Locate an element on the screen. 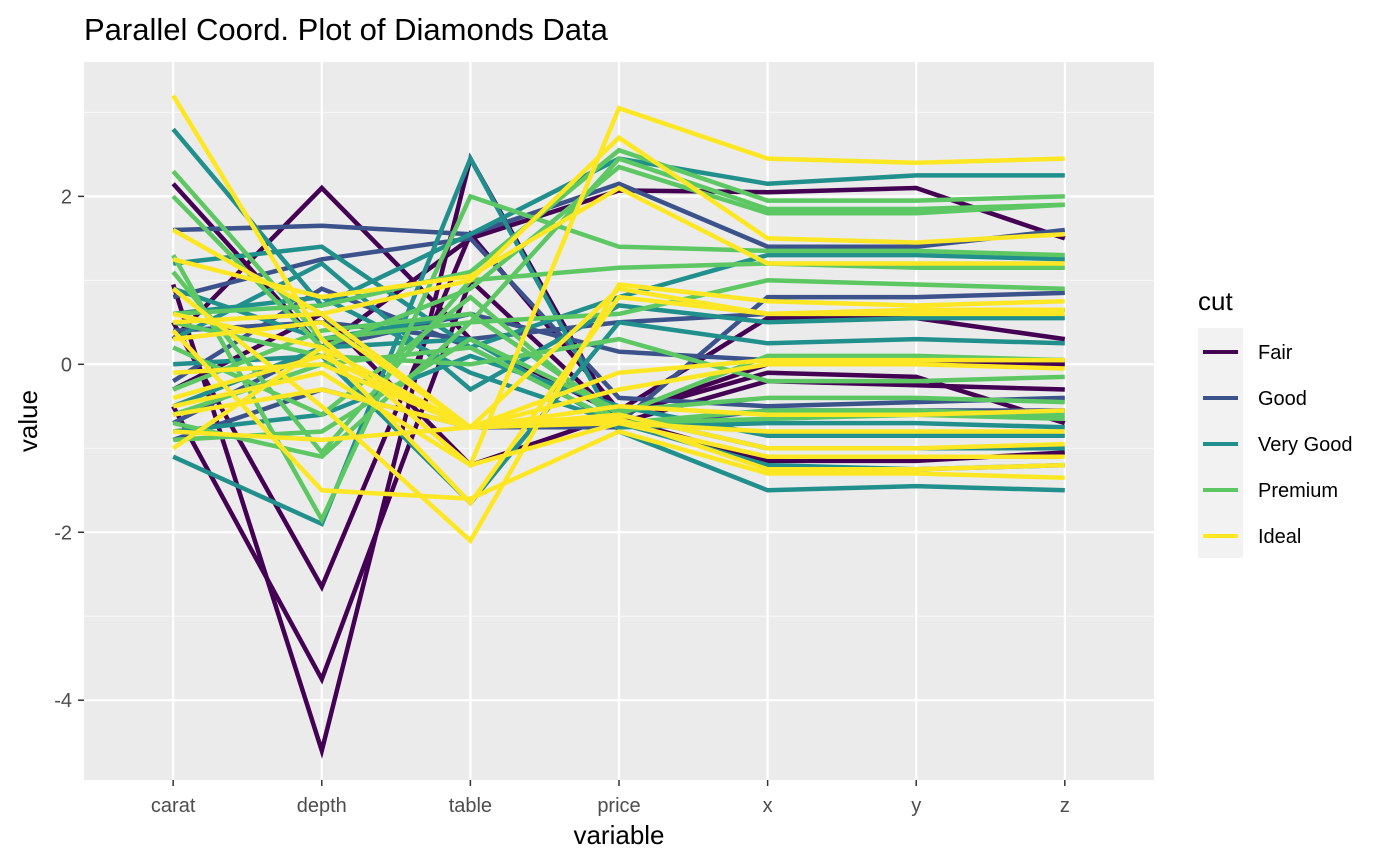  legend-label: Very Good is located at coordinates (1305, 445).